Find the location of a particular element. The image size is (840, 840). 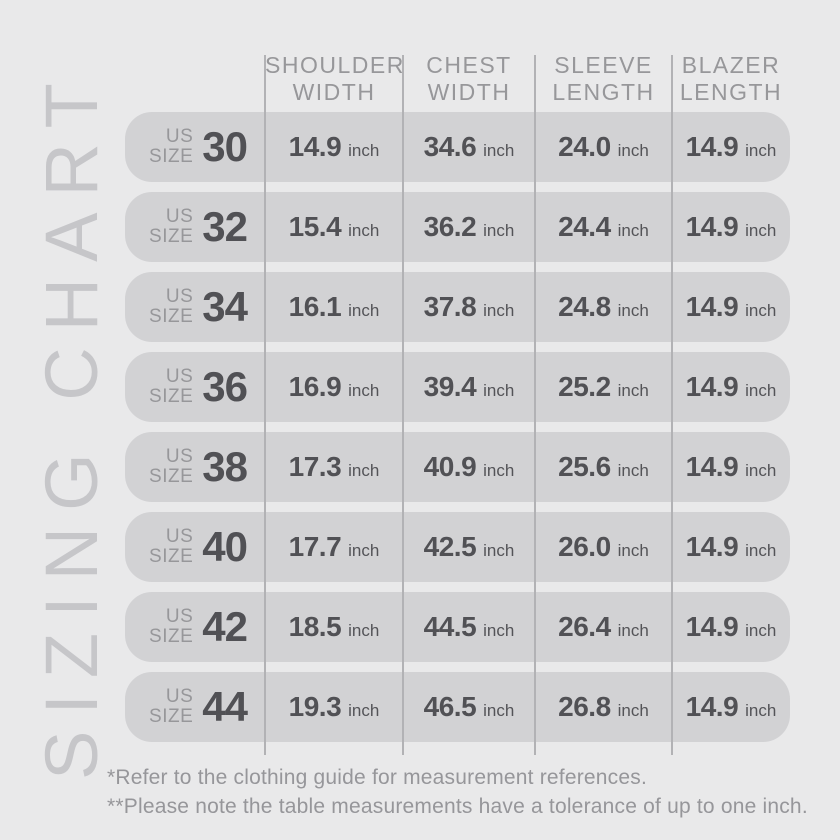

measurement-value: 37.8 is located at coordinates (450, 306).